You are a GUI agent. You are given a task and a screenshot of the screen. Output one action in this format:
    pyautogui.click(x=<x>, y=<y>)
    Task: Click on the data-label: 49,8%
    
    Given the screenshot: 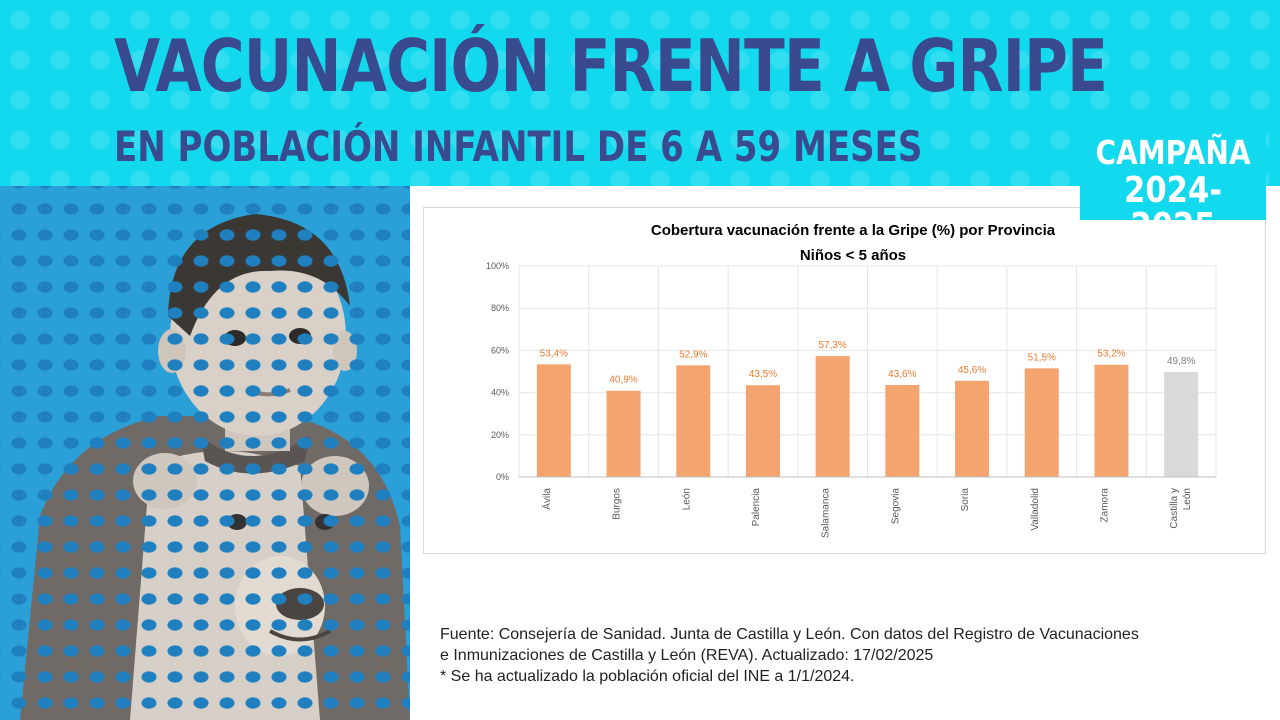 What is the action you would take?
    pyautogui.click(x=1181, y=361)
    